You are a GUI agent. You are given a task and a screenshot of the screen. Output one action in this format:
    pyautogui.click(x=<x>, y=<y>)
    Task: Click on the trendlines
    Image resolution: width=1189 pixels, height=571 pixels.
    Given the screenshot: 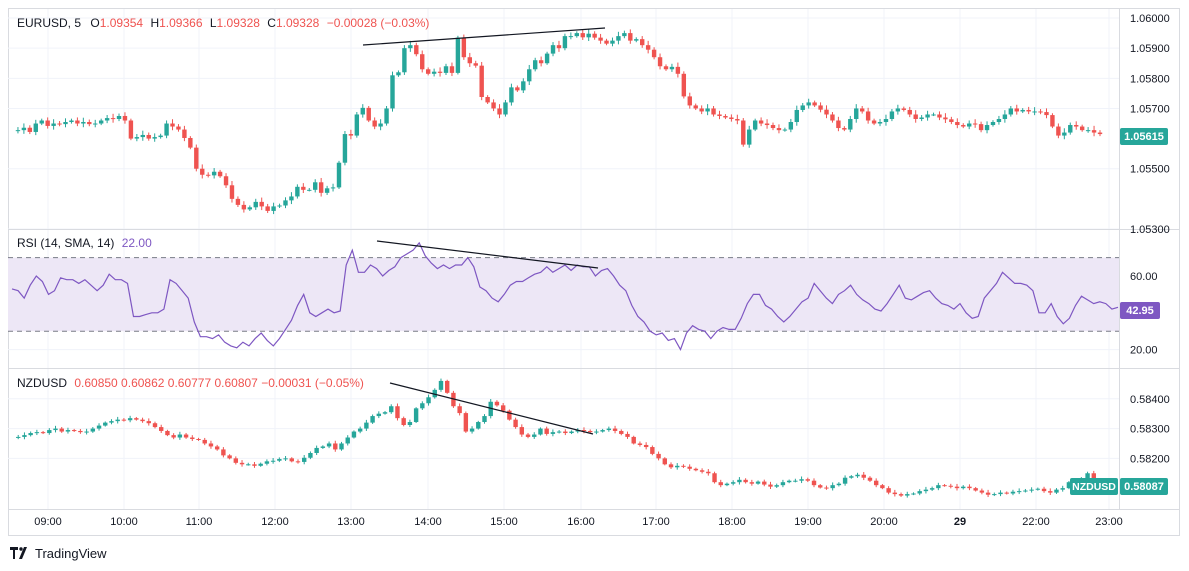 What is the action you would take?
    pyautogui.click(x=484, y=231)
    